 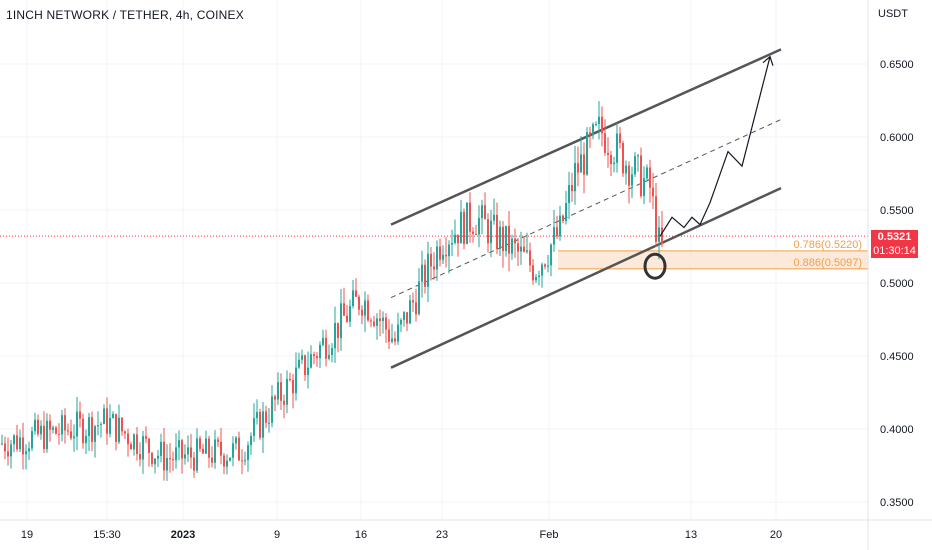 What do you see at coordinates (586, 277) in the screenshot?
I see `channel-lower-line` at bounding box center [586, 277].